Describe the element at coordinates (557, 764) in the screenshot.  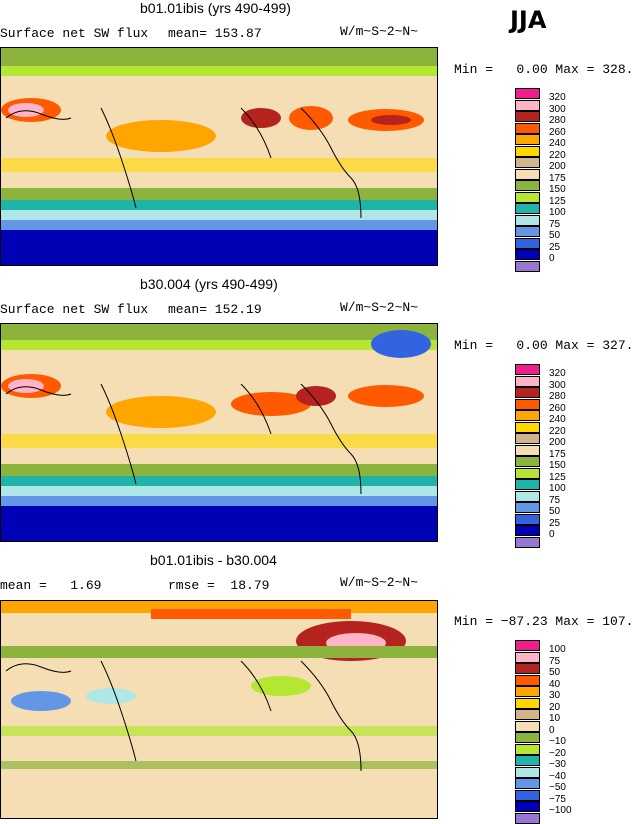
I see `legend-level-label: −30` at that location.